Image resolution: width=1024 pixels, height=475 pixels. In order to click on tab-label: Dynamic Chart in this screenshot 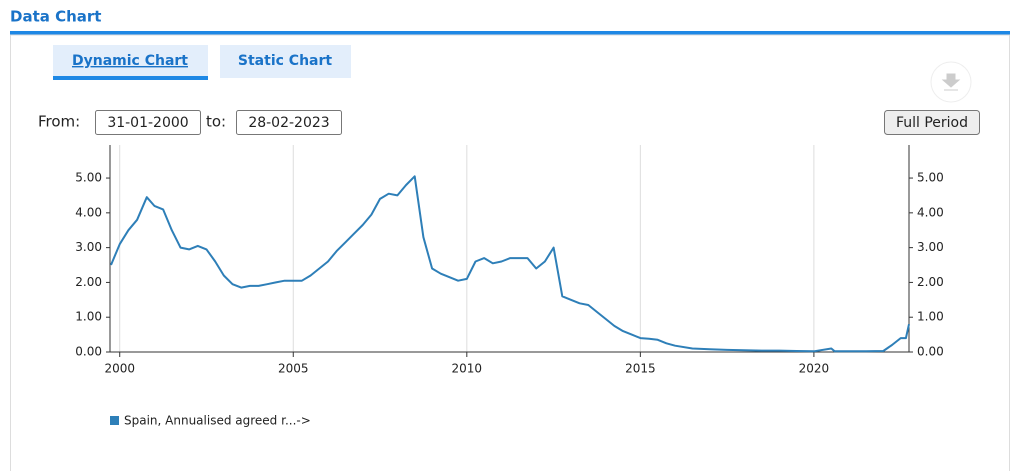, I will do `click(130, 61)`.